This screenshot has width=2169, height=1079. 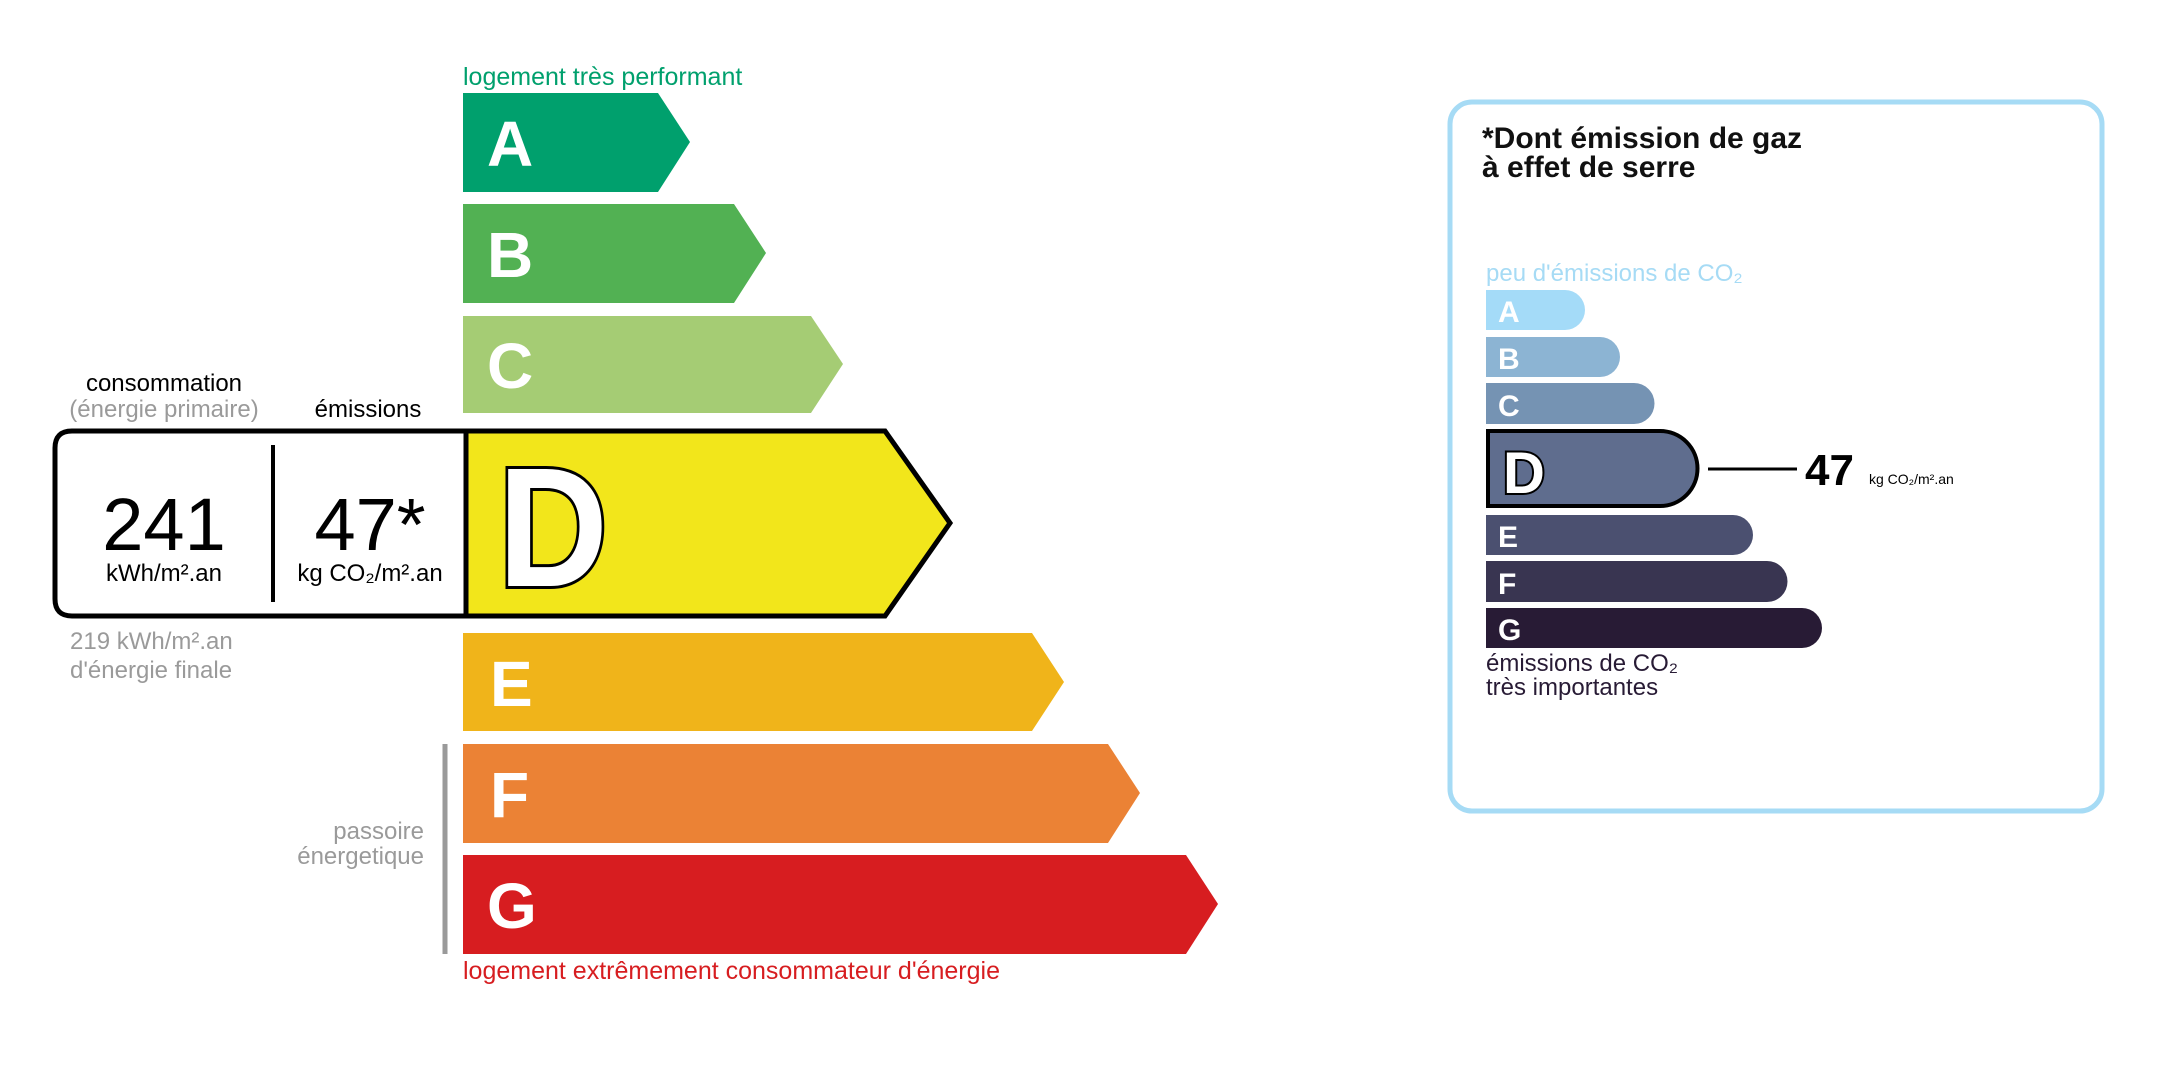 What do you see at coordinates (509, 795) in the screenshot?
I see `energy-letter-f: F` at bounding box center [509, 795].